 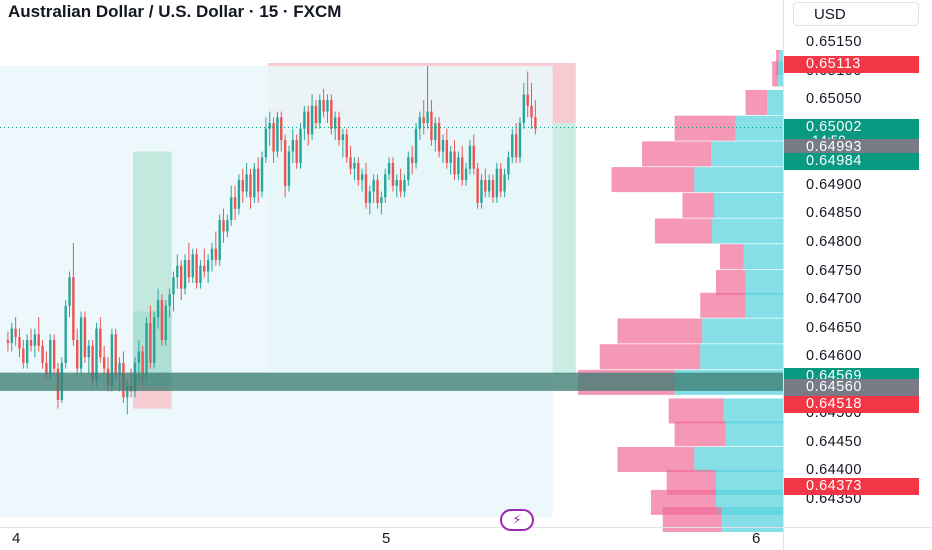 I want to click on small-red-zone, so click(x=152, y=397).